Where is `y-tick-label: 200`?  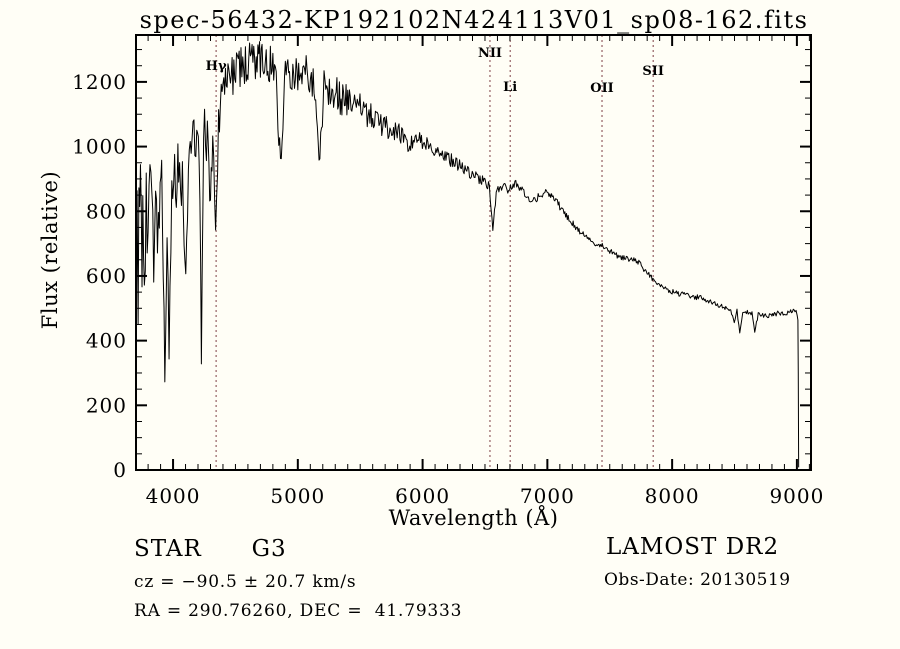
y-tick-label: 200 is located at coordinates (106, 405).